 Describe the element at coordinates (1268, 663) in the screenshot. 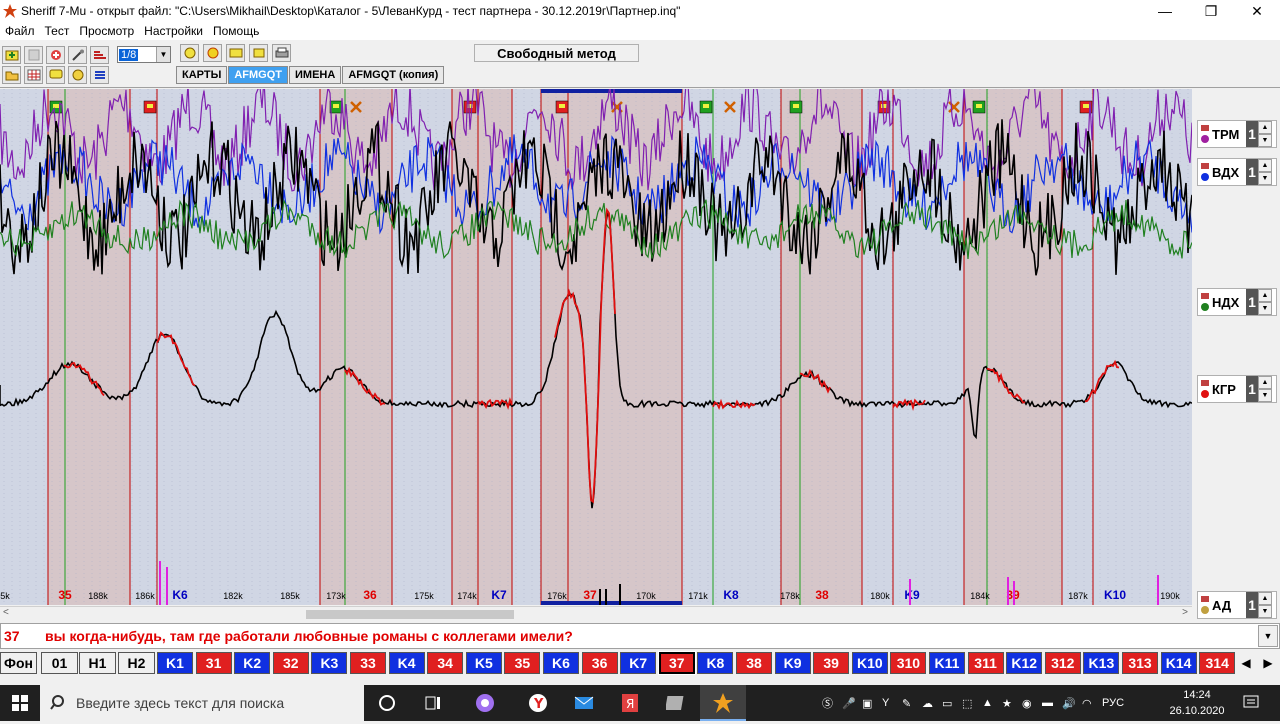

I see `scroll-questions-right-icon: ▶` at that location.